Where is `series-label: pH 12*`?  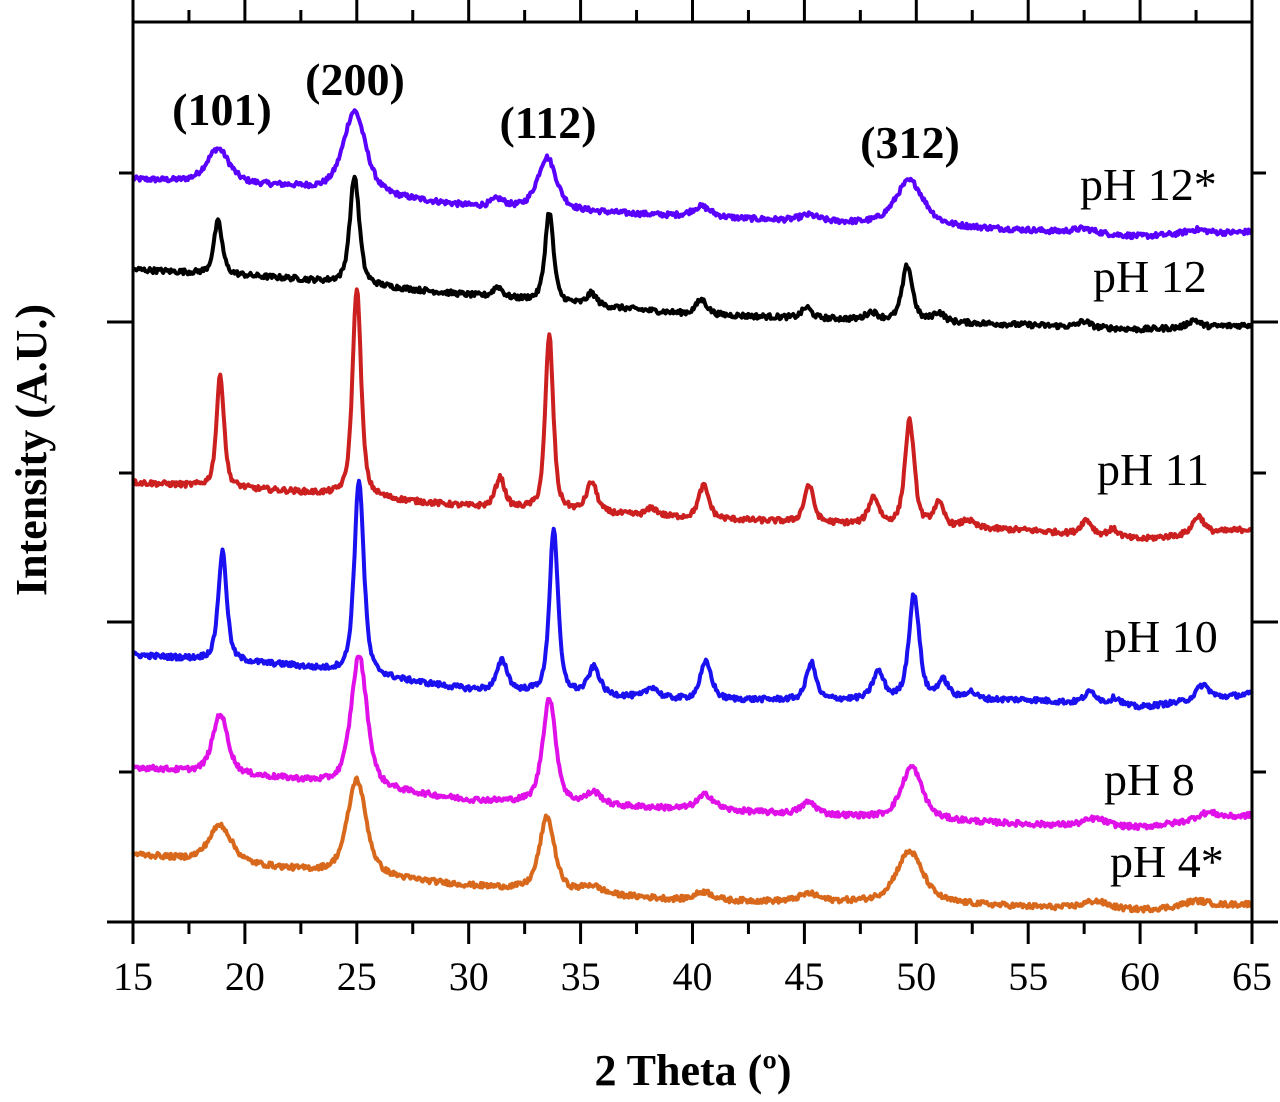
series-label: pH 12* is located at coordinates (1148, 184).